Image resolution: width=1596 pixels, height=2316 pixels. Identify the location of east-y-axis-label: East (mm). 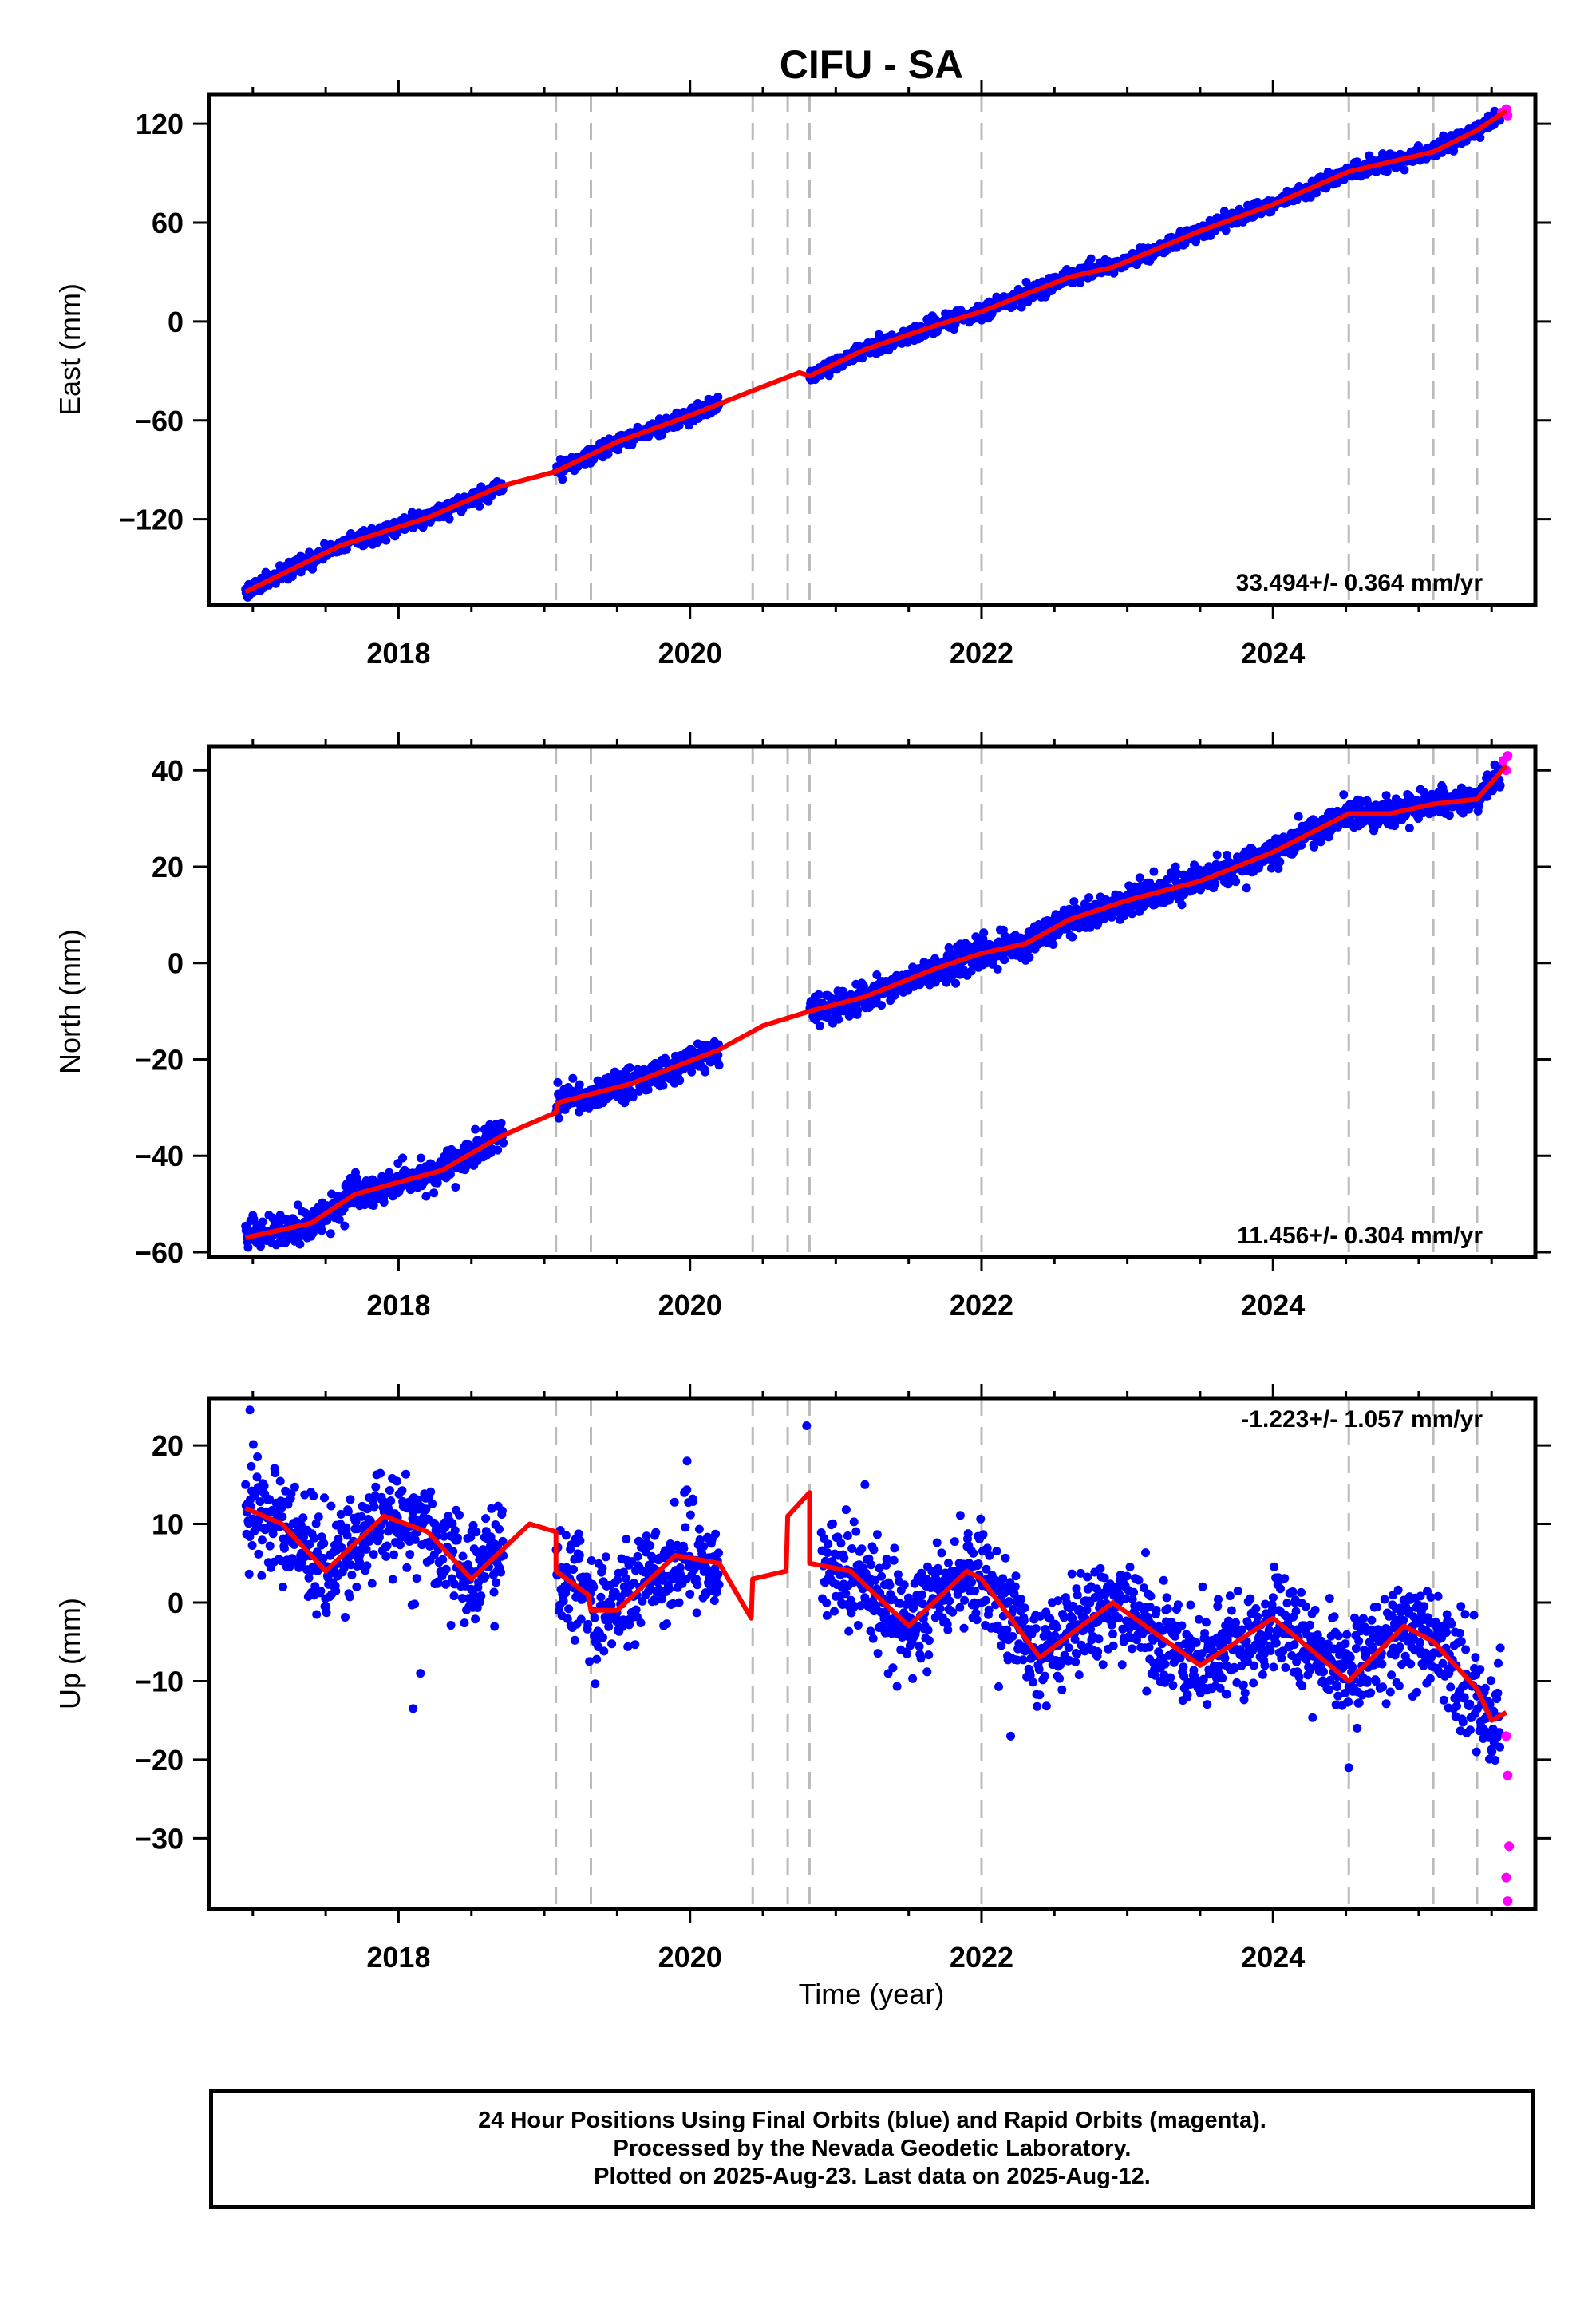
(69, 349).